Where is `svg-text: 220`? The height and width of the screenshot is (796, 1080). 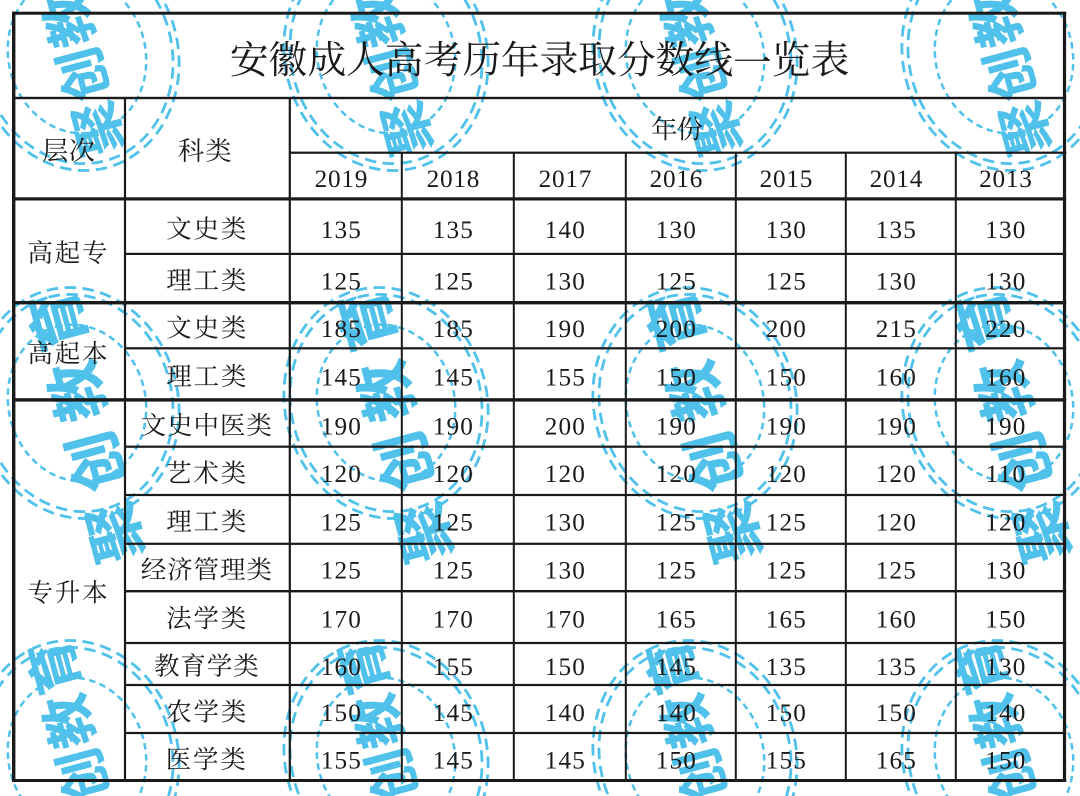 svg-text: 220 is located at coordinates (1005, 329).